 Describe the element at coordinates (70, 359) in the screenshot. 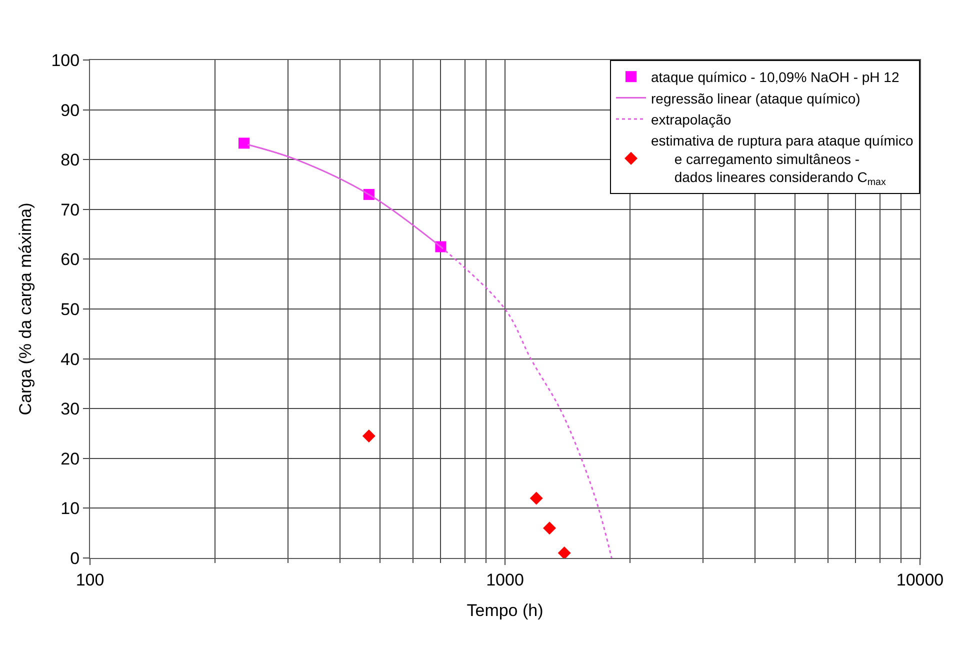

I see `y-tick-label: 40` at that location.